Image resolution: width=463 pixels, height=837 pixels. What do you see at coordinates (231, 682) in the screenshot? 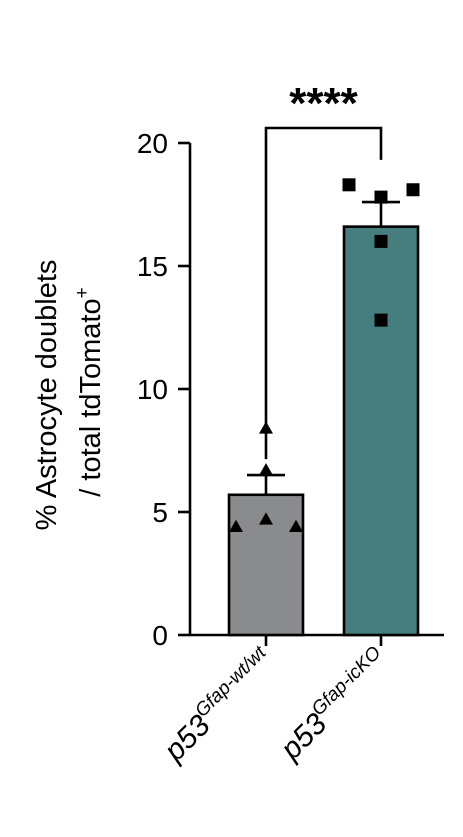
I see `category-label-superscript: Gfap-wt/wt` at bounding box center [231, 682].